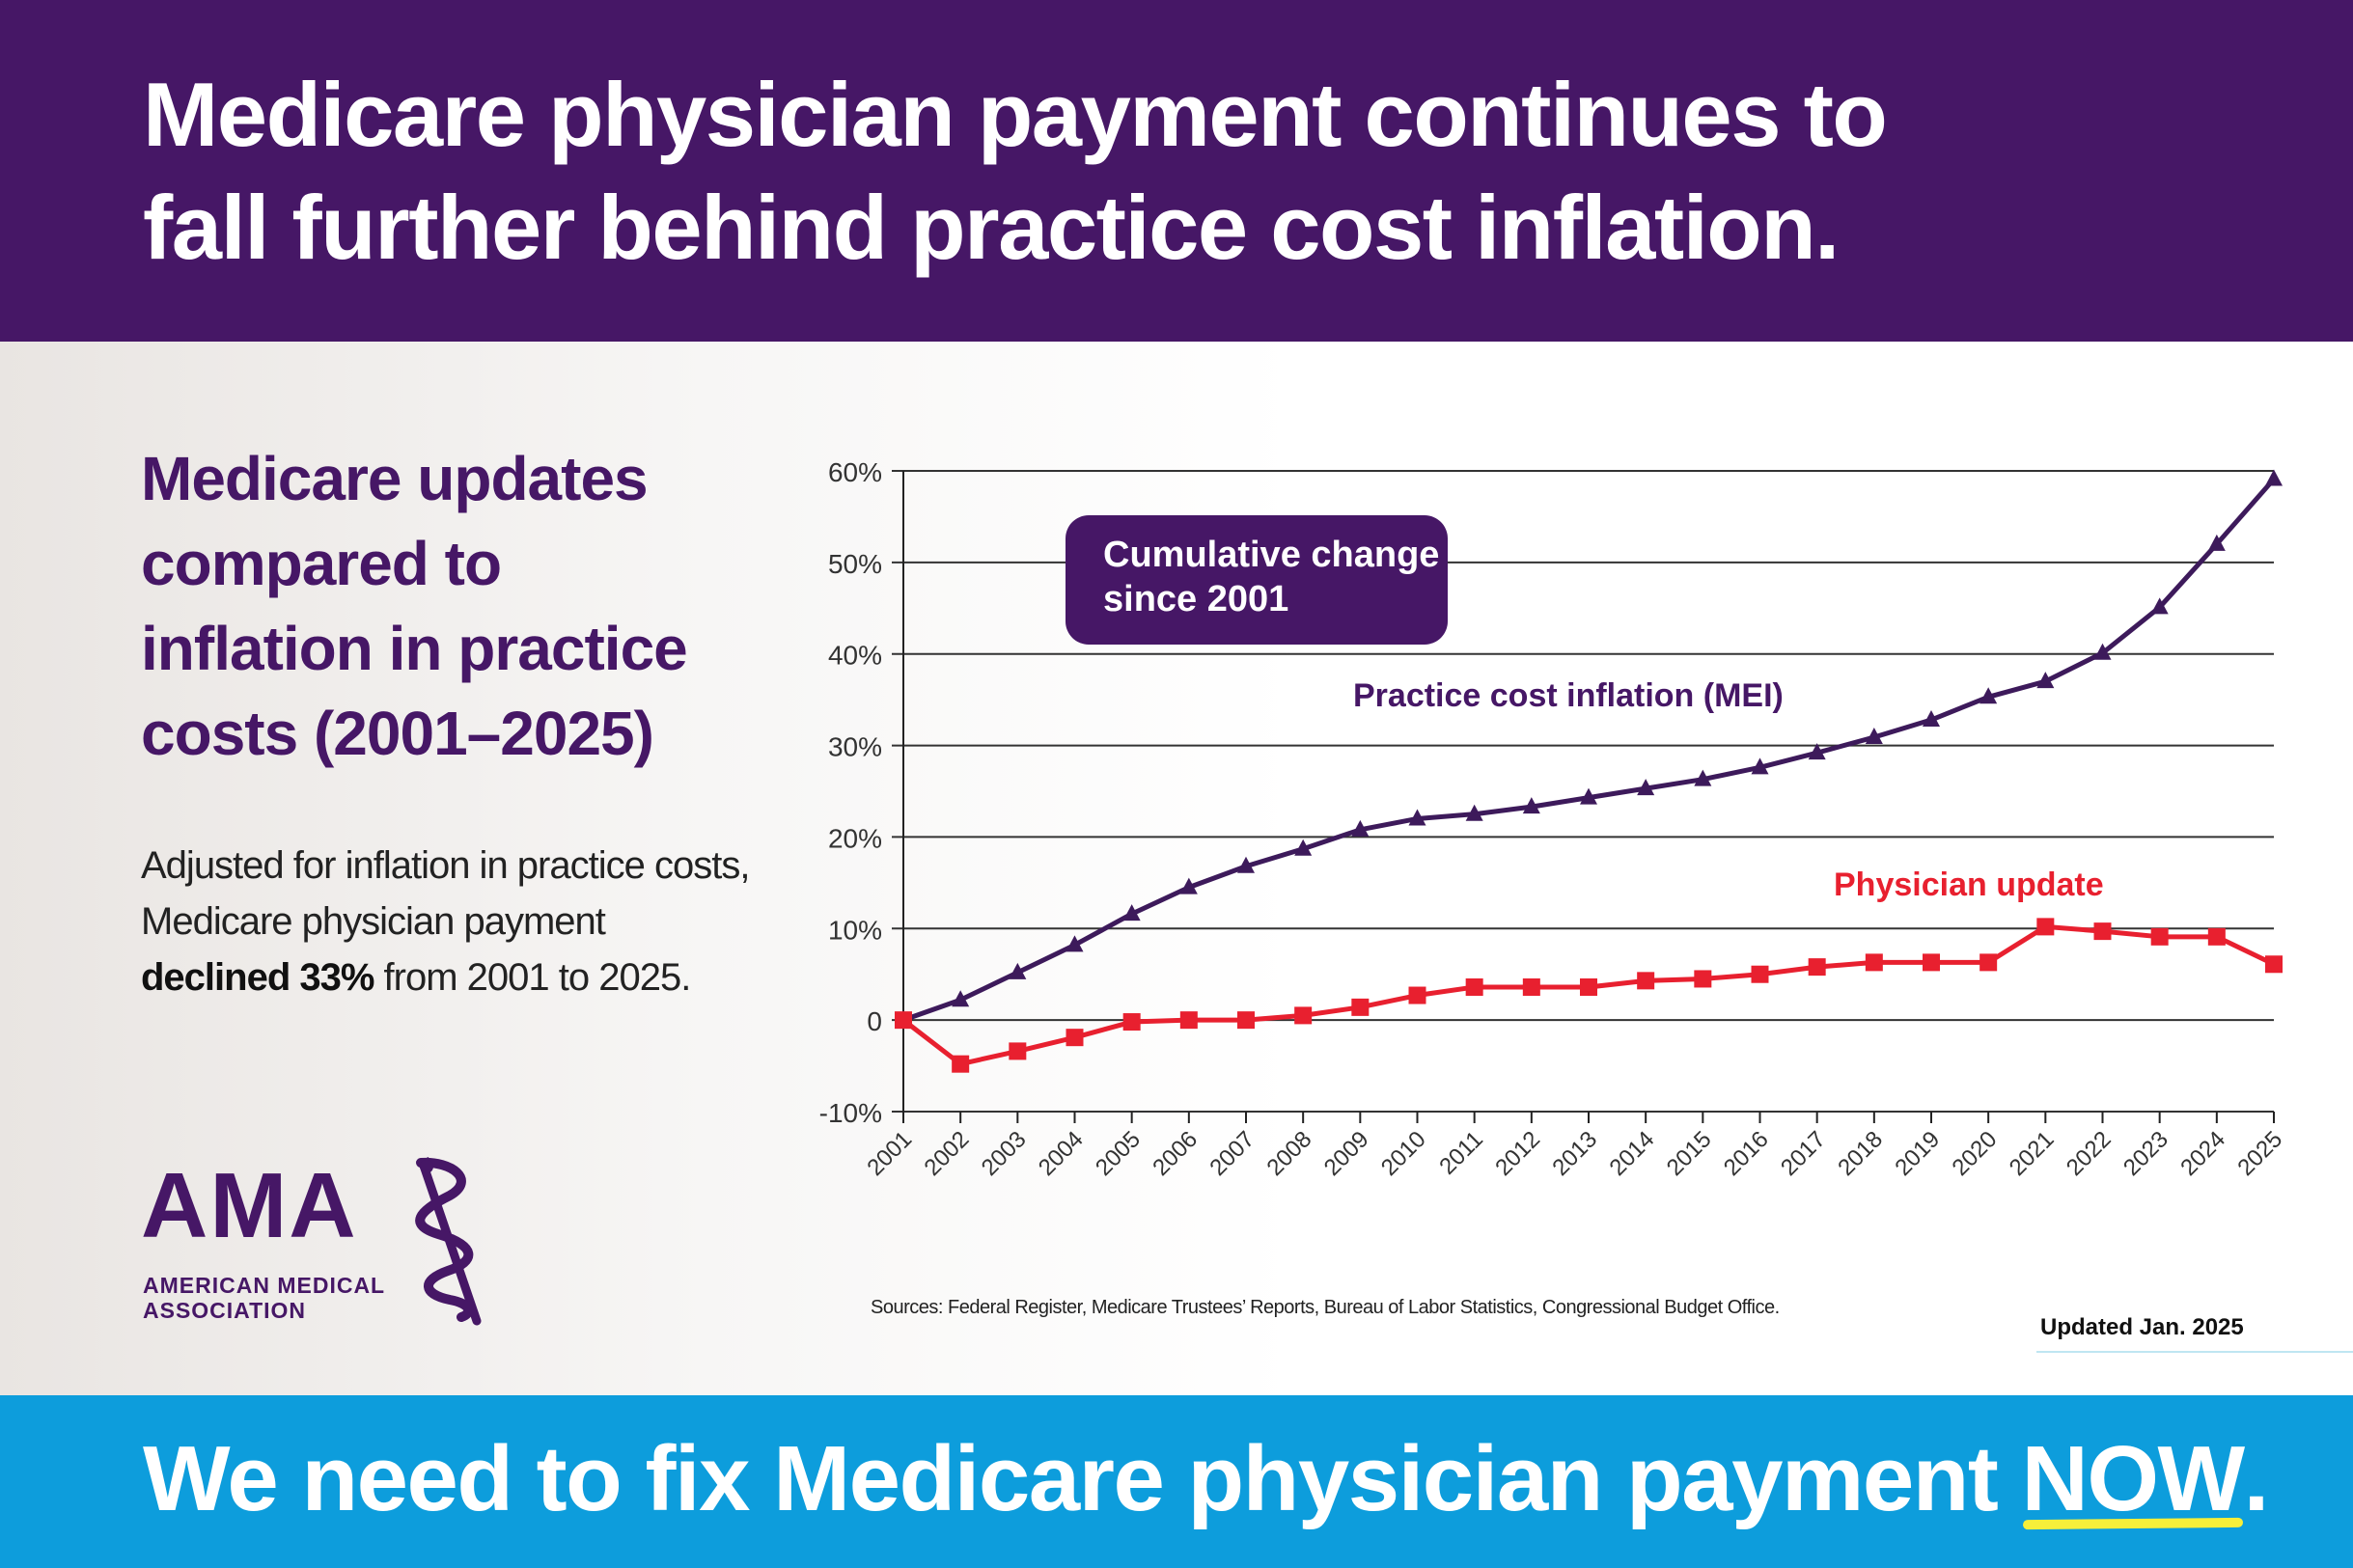 This screenshot has height=1568, width=2353. I want to click on x-tick-label: 2019, so click(1917, 1153).